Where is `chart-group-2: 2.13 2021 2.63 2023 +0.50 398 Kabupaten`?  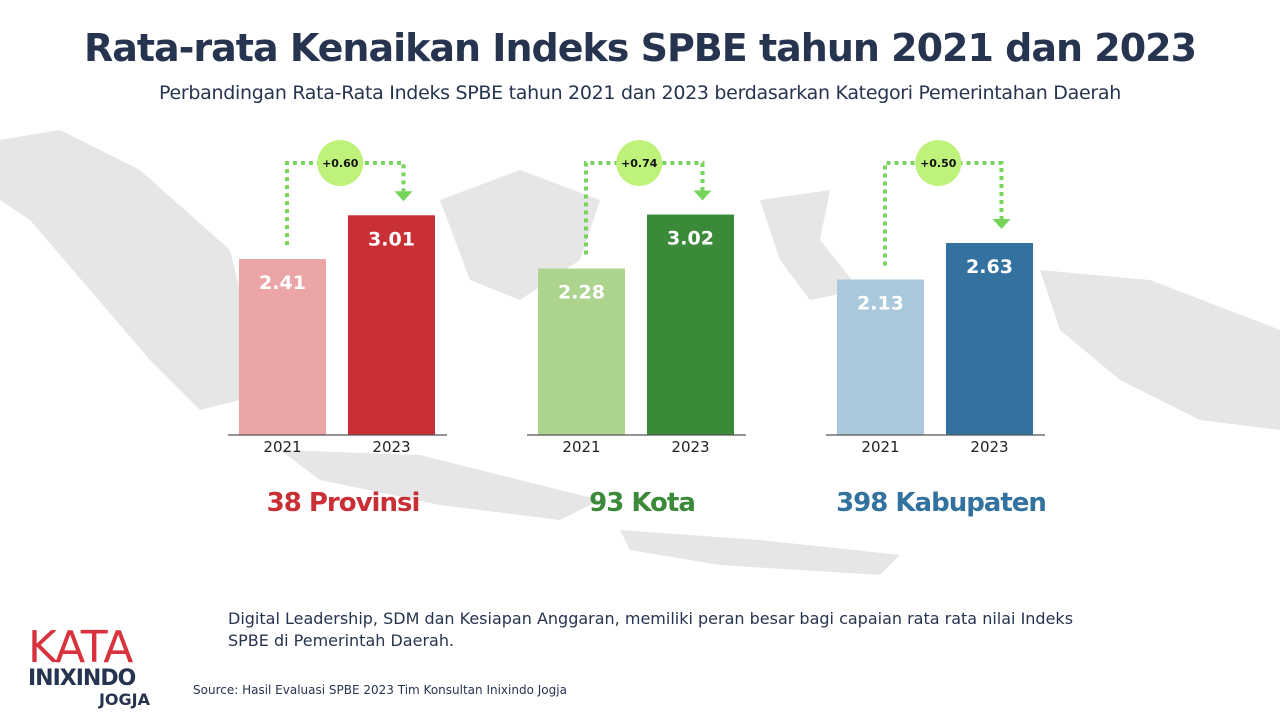 chart-group-2: 2.13 2021 2.63 2023 +0.50 398 Kabupaten is located at coordinates (936, 329).